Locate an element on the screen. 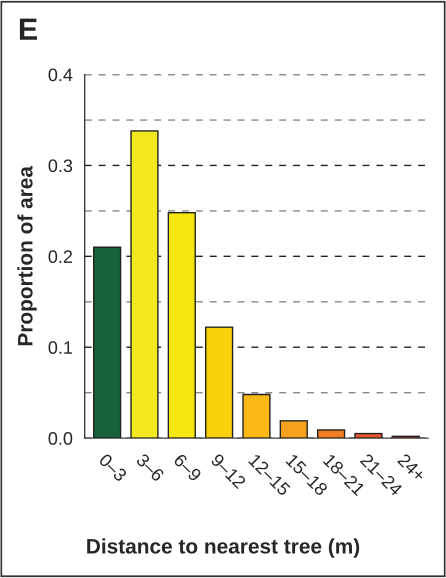 The height and width of the screenshot is (578, 446). x-tick-label: 3–6 is located at coordinates (150, 467).